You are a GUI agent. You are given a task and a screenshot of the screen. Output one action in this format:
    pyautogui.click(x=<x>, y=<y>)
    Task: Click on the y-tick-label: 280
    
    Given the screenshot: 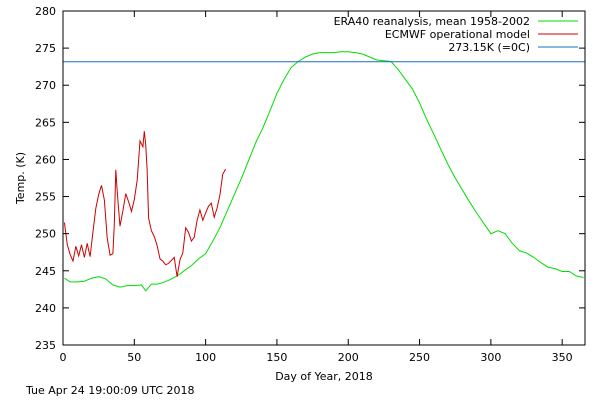 What is the action you would take?
    pyautogui.click(x=45, y=11)
    